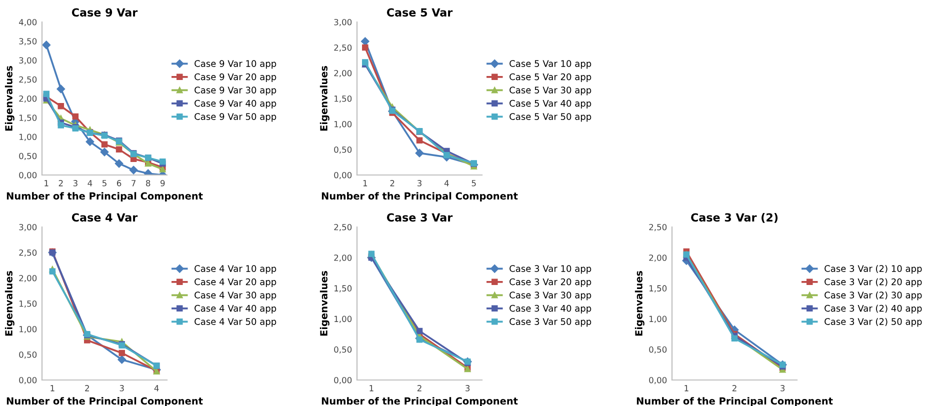  Describe the element at coordinates (873, 295) in the screenshot. I see `legend-label: Case 3 Var (2) 30 app` at that location.